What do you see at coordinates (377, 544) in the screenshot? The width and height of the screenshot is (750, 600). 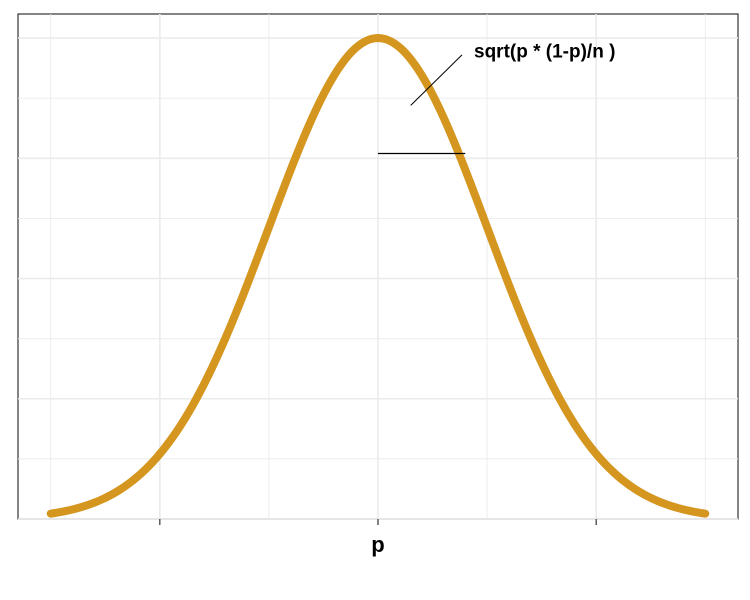 I see `x-tick-label: p` at bounding box center [377, 544].